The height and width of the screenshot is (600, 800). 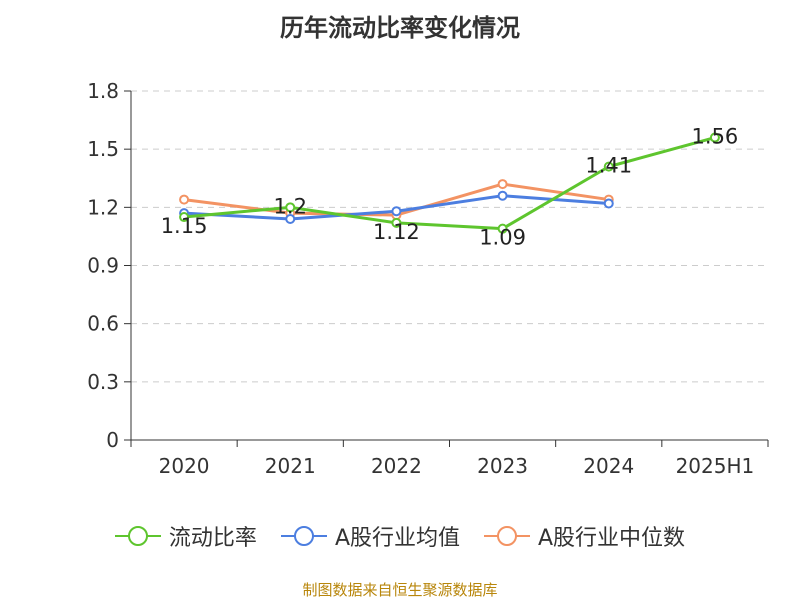 I want to click on legend-item-current-ratio: 流动比率, so click(x=185, y=536).